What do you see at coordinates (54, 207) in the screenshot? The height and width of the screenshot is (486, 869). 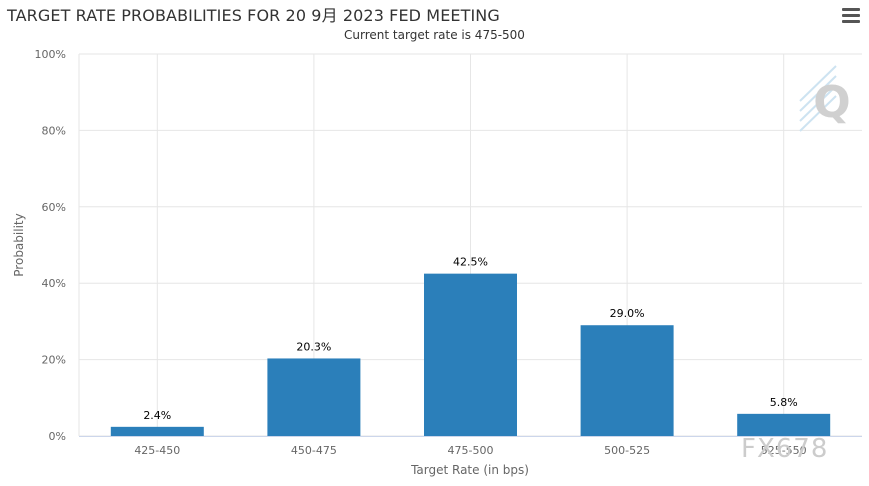 I see `y-tick-label: 60%` at bounding box center [54, 207].